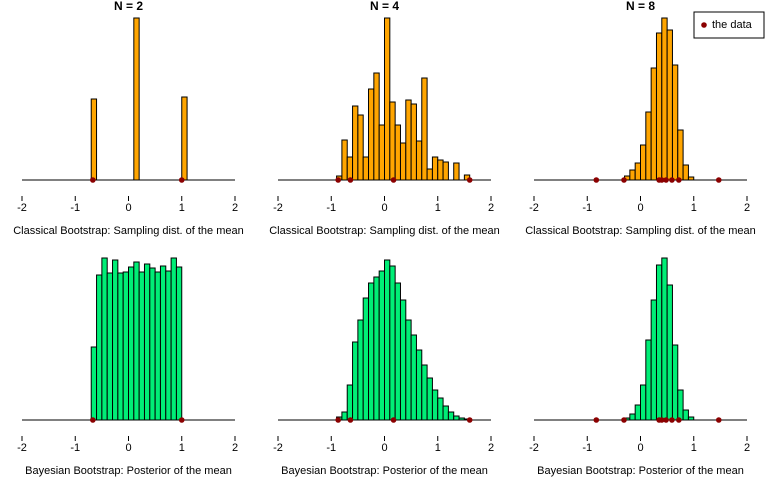 This screenshot has width=768, height=480. What do you see at coordinates (128, 6) in the screenshot?
I see `panel-title: N = 2` at bounding box center [128, 6].